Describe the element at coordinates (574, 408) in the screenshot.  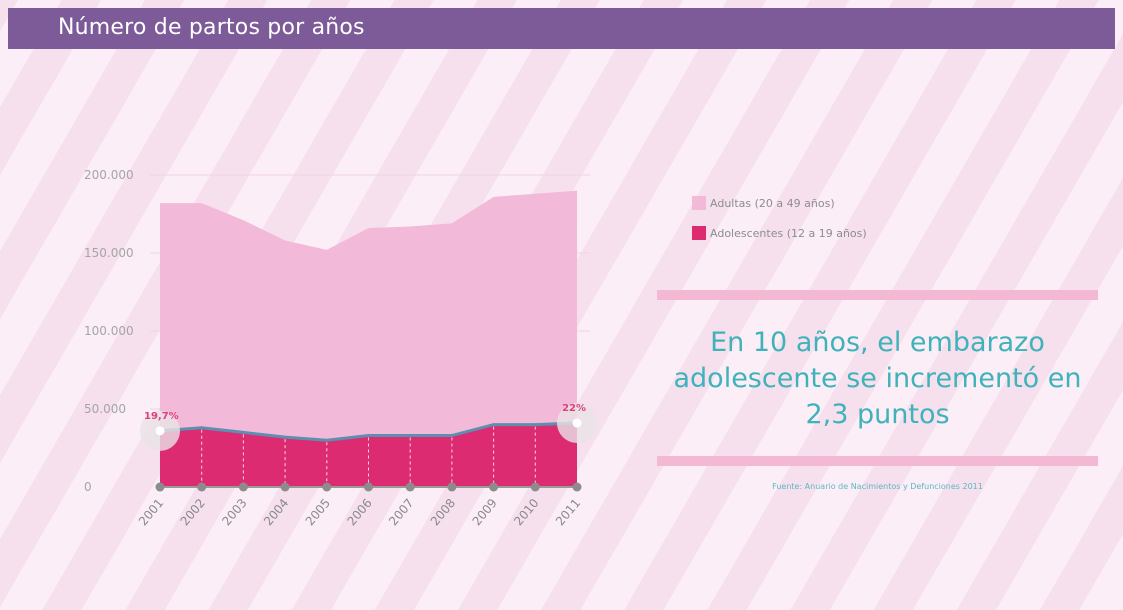
I see `annotation-label: 22%` at that location.